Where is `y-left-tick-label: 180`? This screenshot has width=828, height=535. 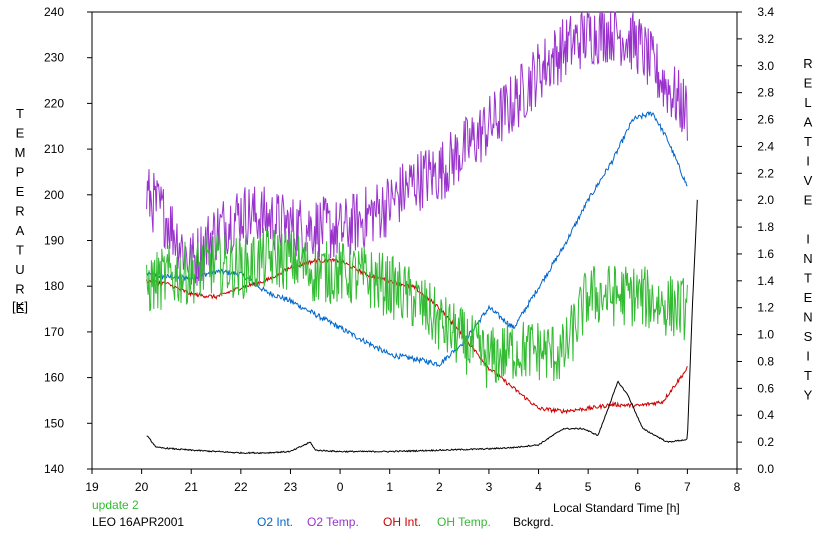 y-left-tick-label: 180 is located at coordinates (54, 286).